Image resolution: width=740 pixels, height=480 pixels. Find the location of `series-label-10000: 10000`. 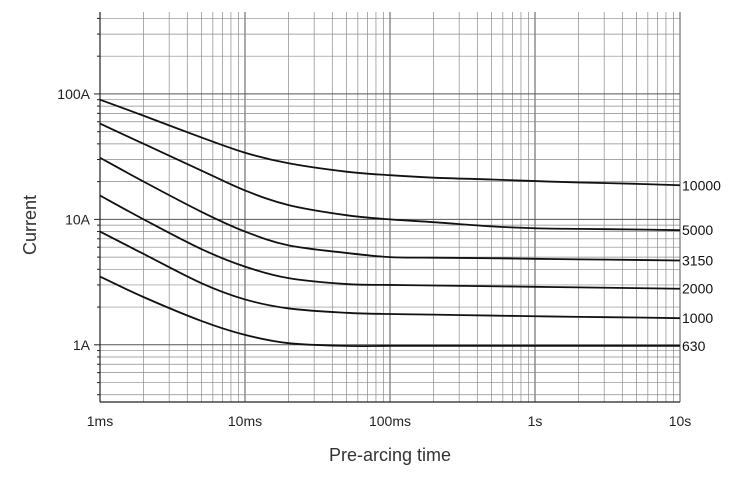

series-label-10000: 10000 is located at coordinates (701, 185).